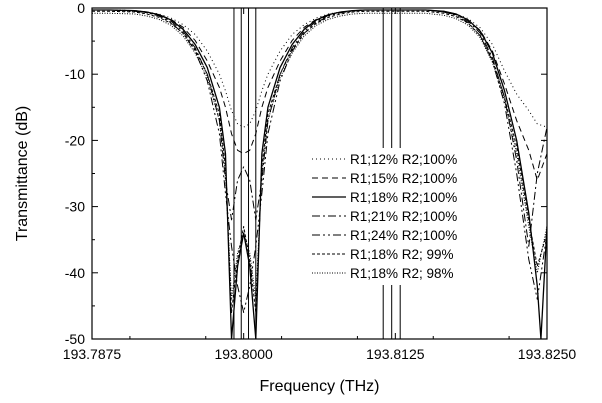 This screenshot has height=403, width=602. What do you see at coordinates (75, 339) in the screenshot?
I see `y-tick-label-5: -50` at bounding box center [75, 339].